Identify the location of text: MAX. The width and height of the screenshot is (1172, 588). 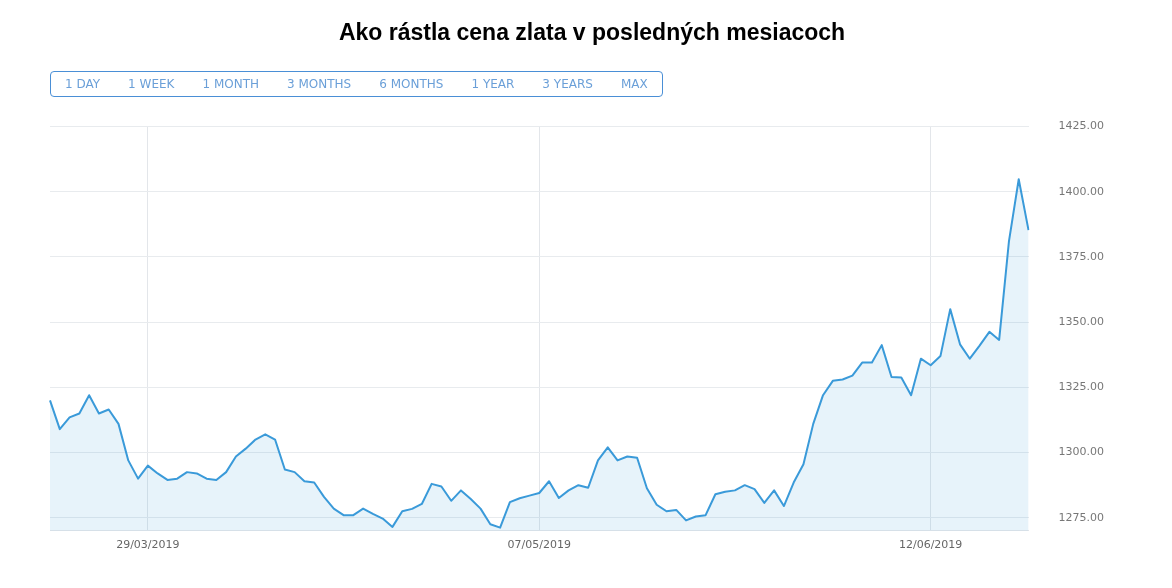
(634, 84).